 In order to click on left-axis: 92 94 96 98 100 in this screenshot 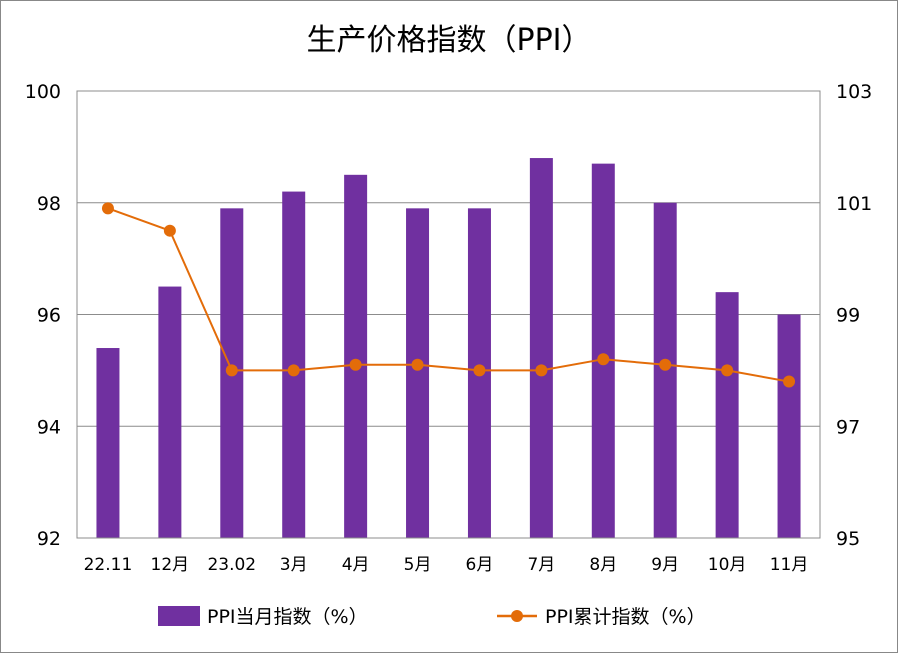, I will do `click(43, 315)`.